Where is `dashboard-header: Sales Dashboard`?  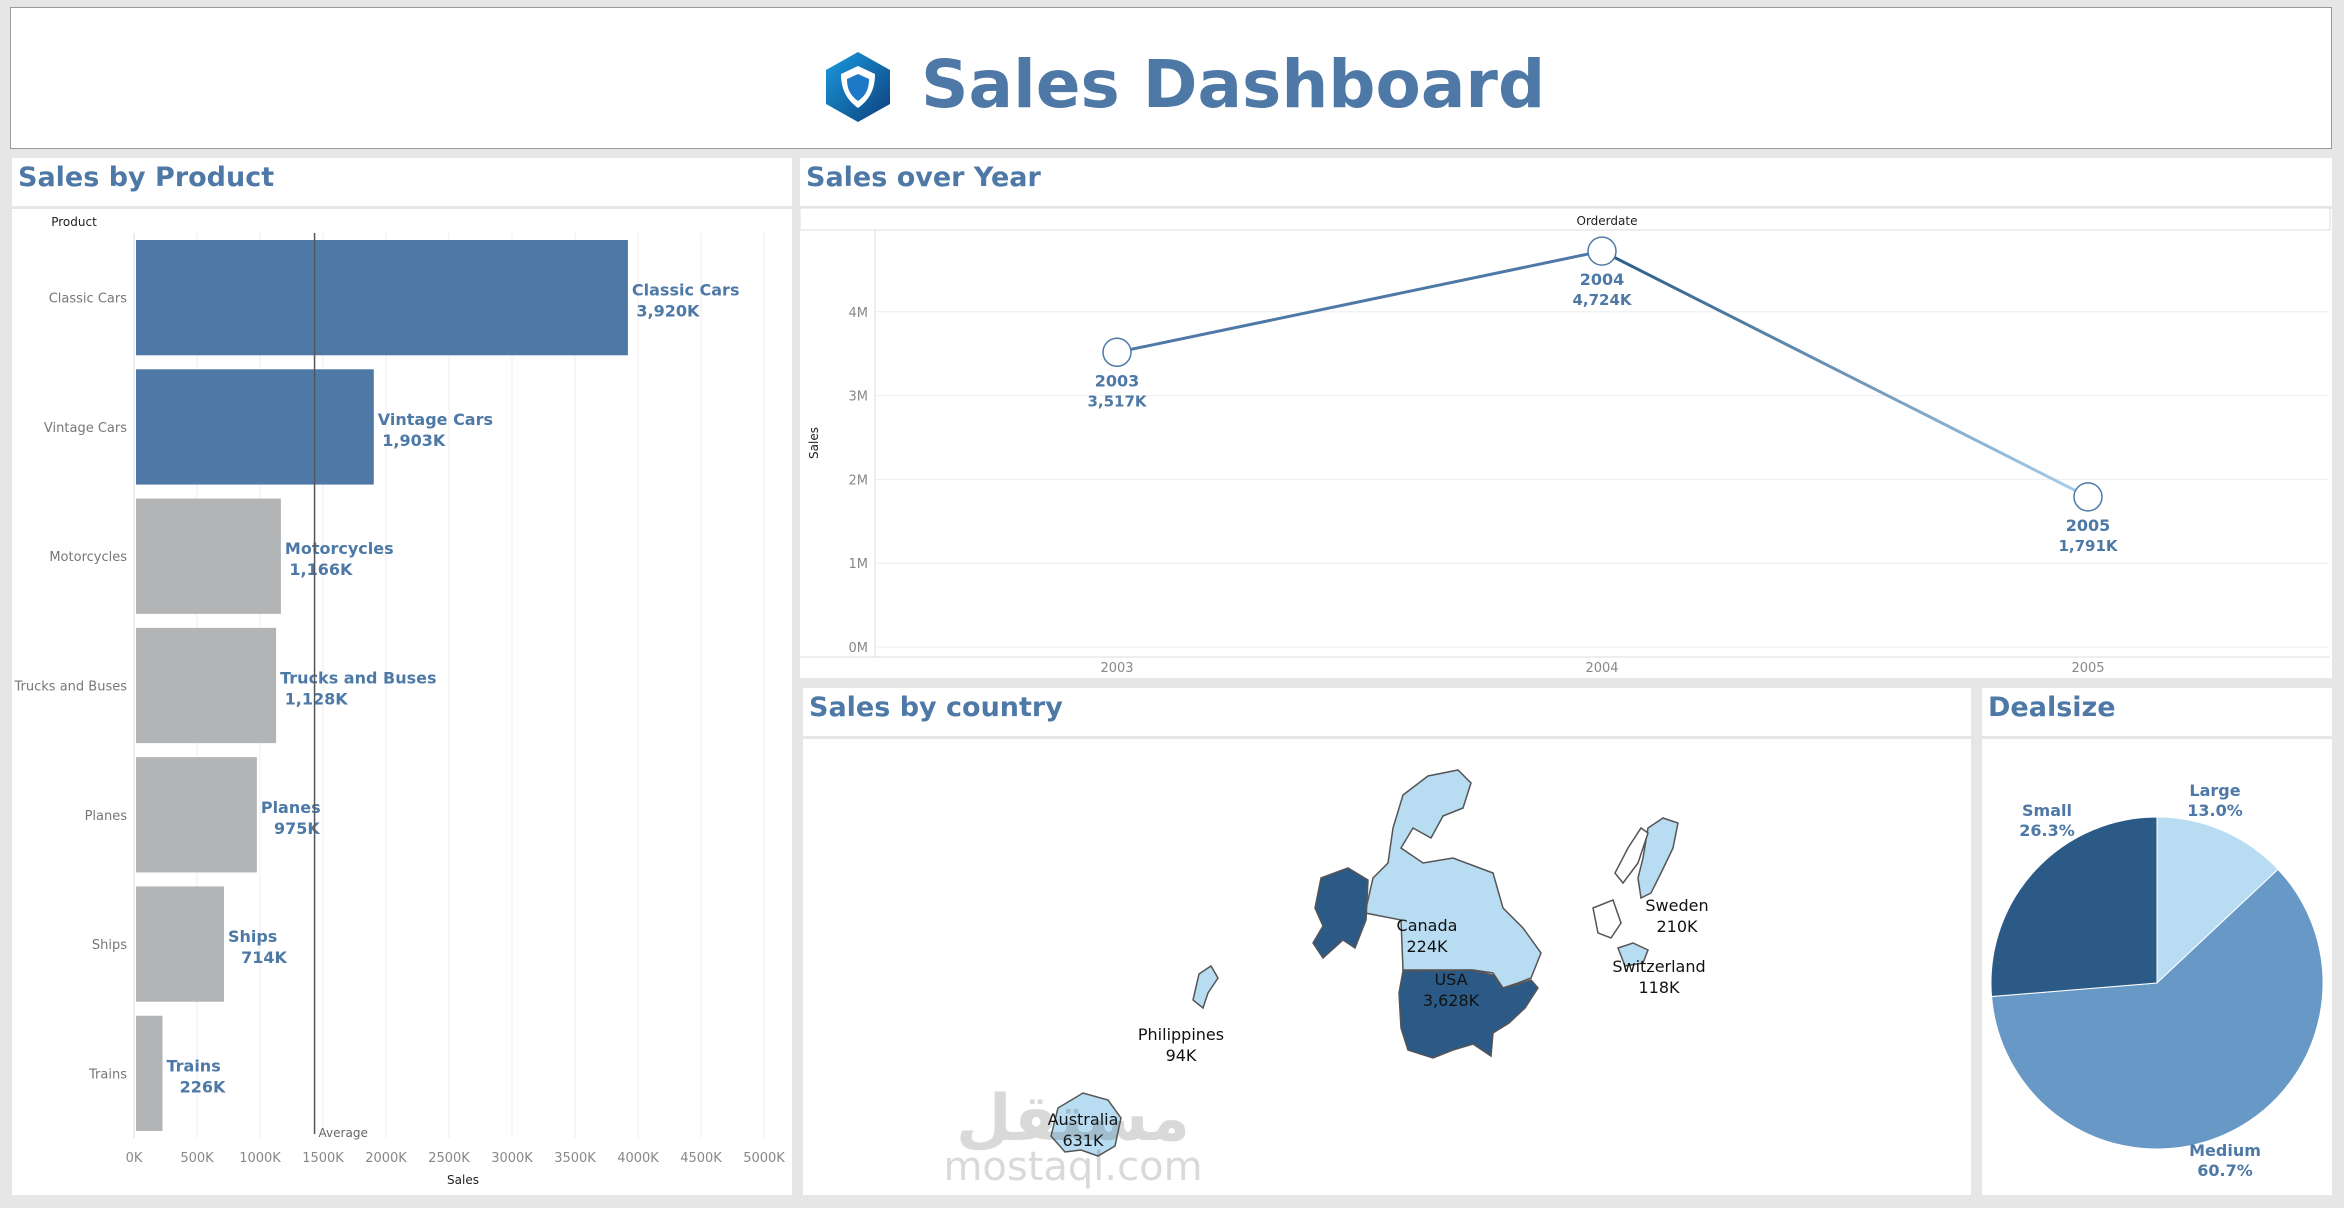
dashboard-header: Sales Dashboard is located at coordinates (1171, 78).